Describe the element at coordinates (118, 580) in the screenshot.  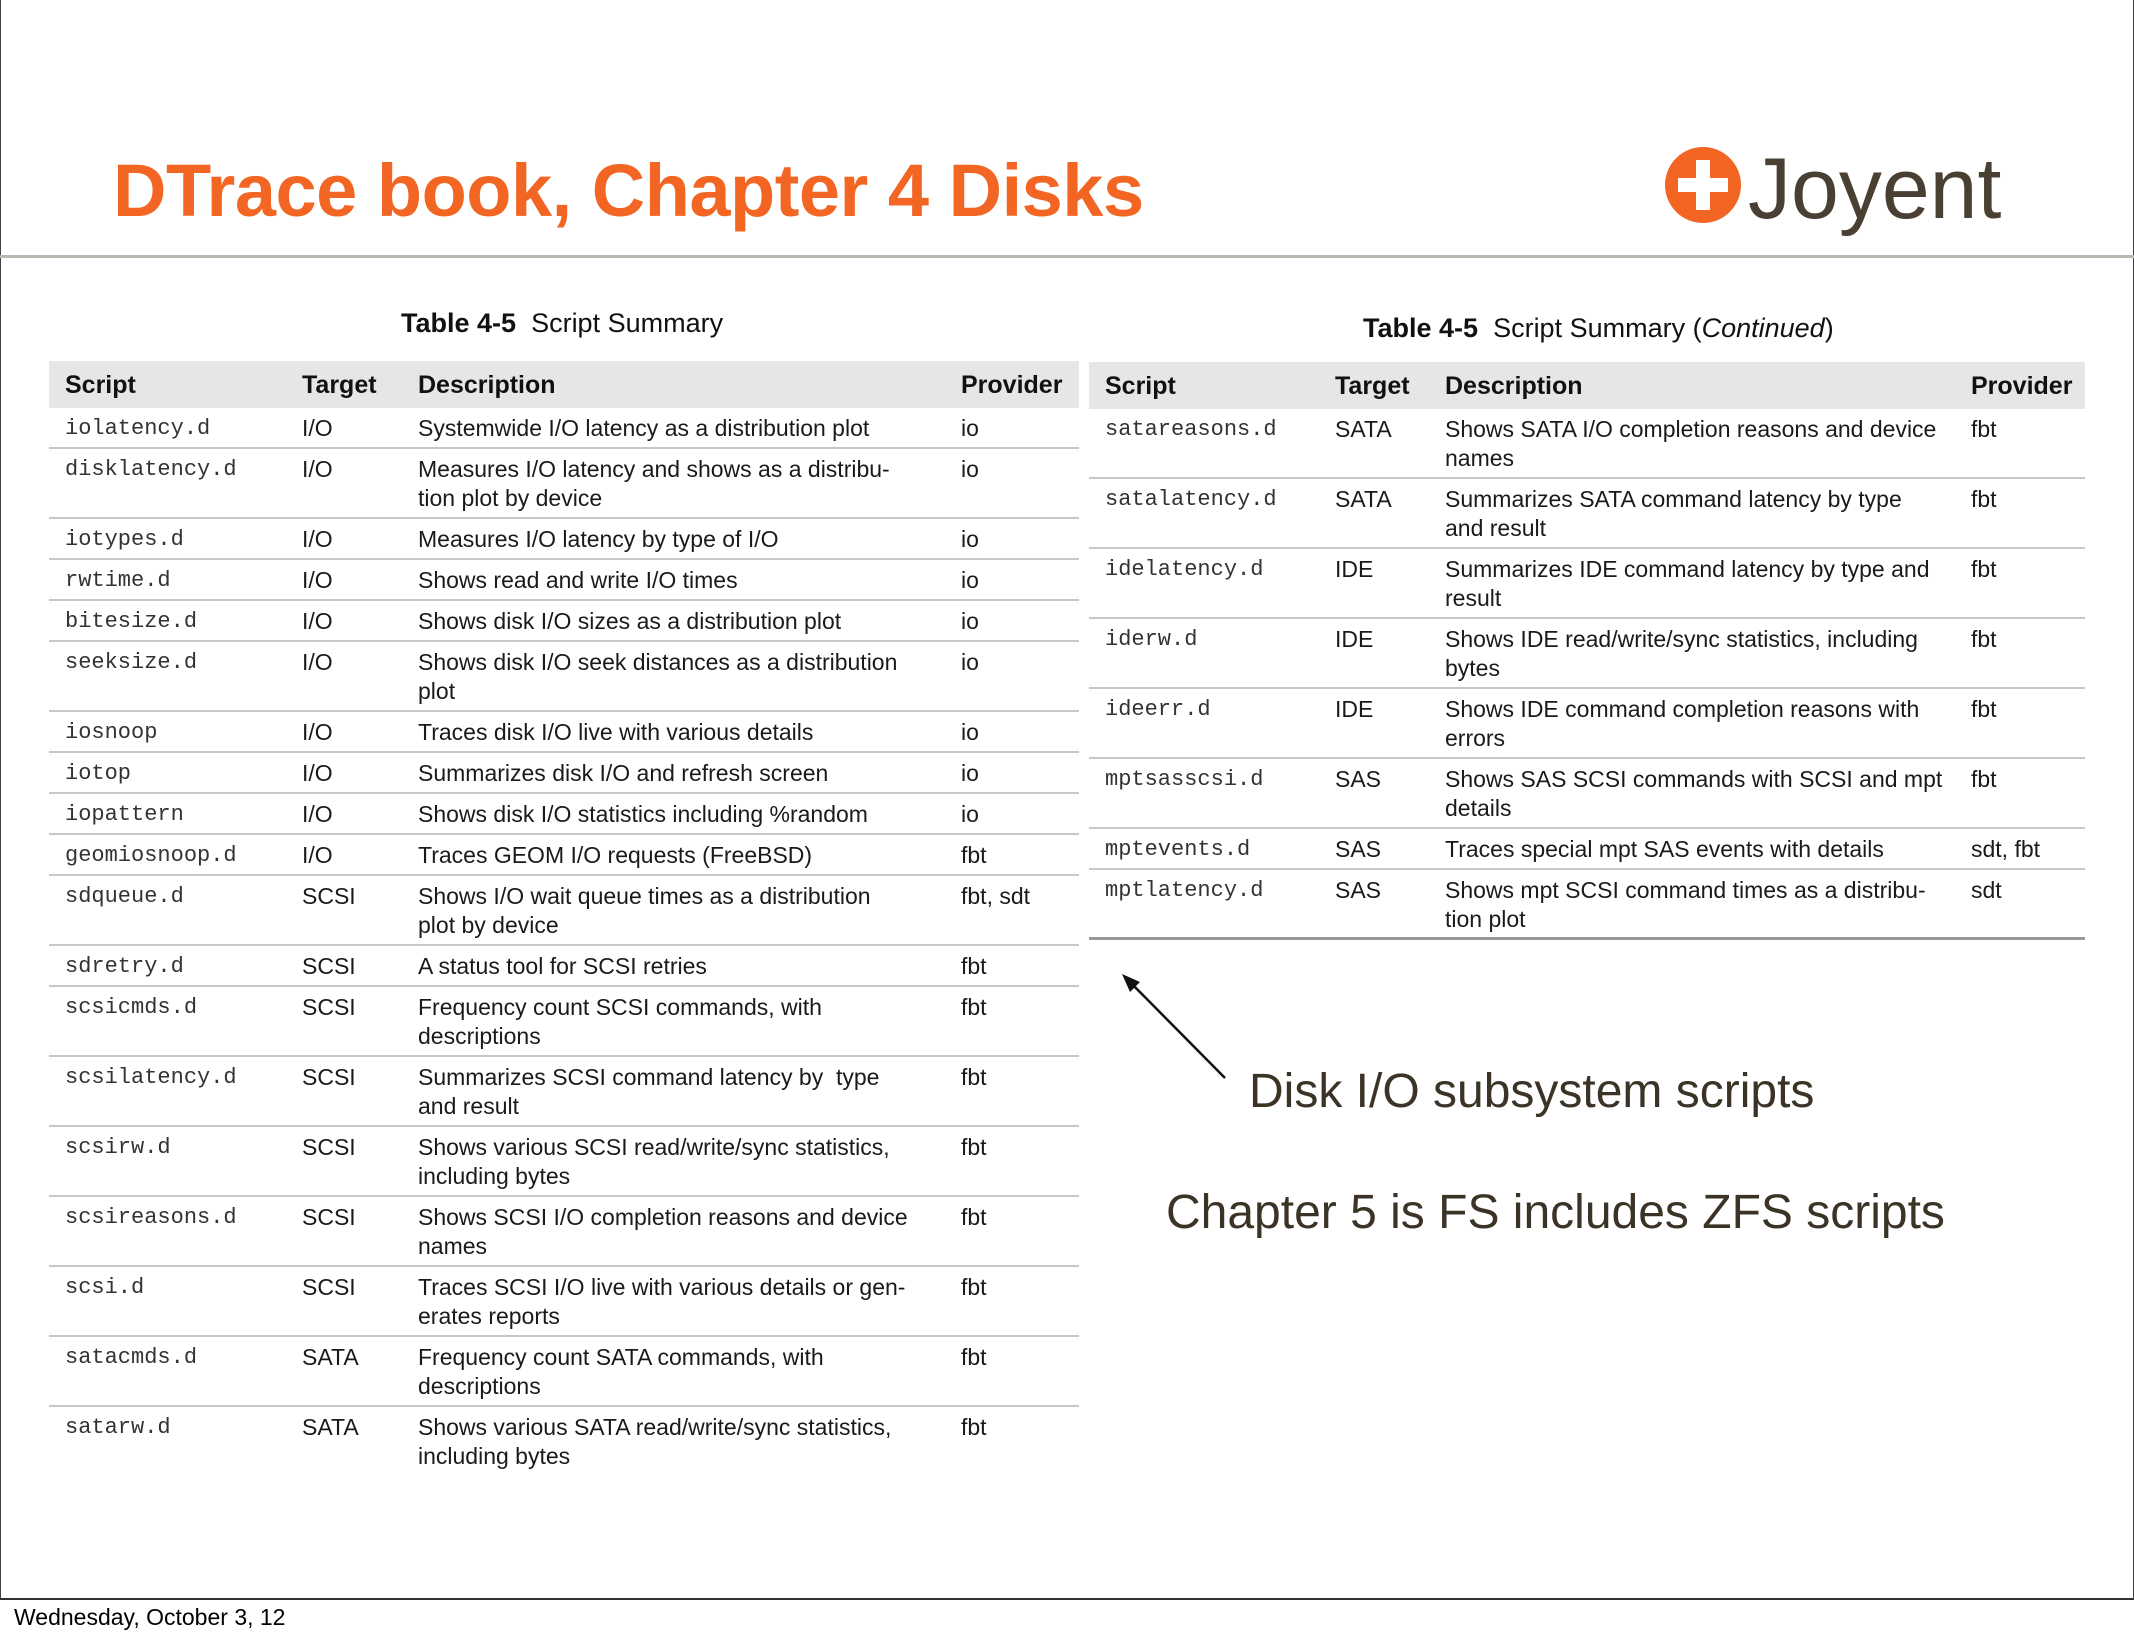
I see `cell-script: rwtime.d` at that location.